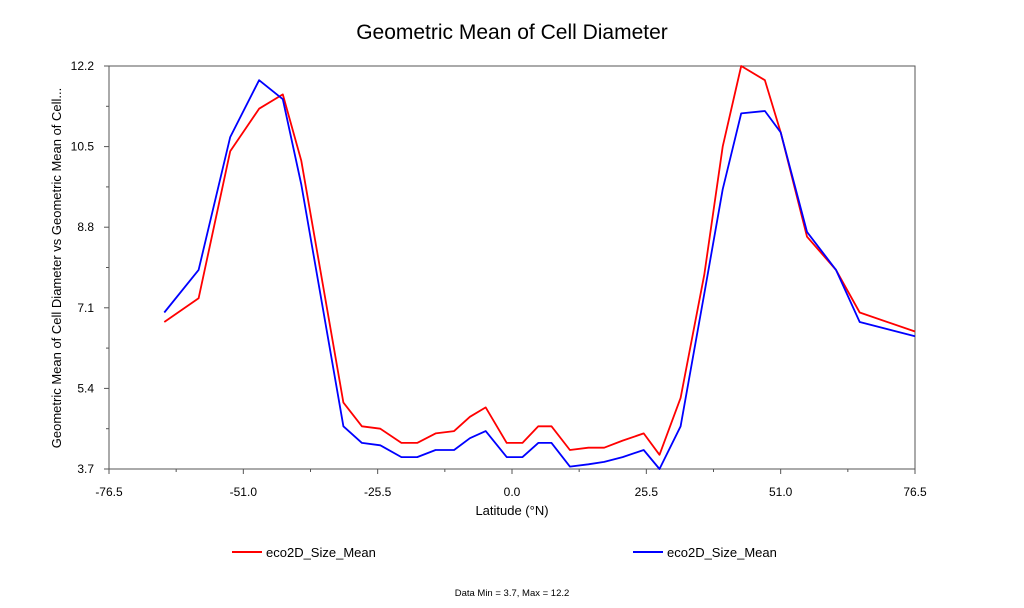 The image size is (1024, 608). What do you see at coordinates (504, 552) in the screenshot?
I see `legend: eco2D_Size_Mean eco2D_Size_Mean` at bounding box center [504, 552].